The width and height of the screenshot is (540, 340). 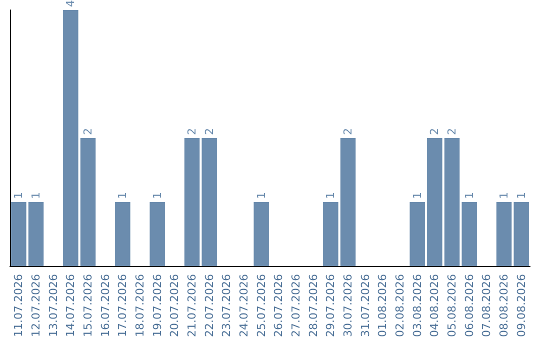 I want to click on x-tick-label: 20.07.2026, so click(x=175, y=306).